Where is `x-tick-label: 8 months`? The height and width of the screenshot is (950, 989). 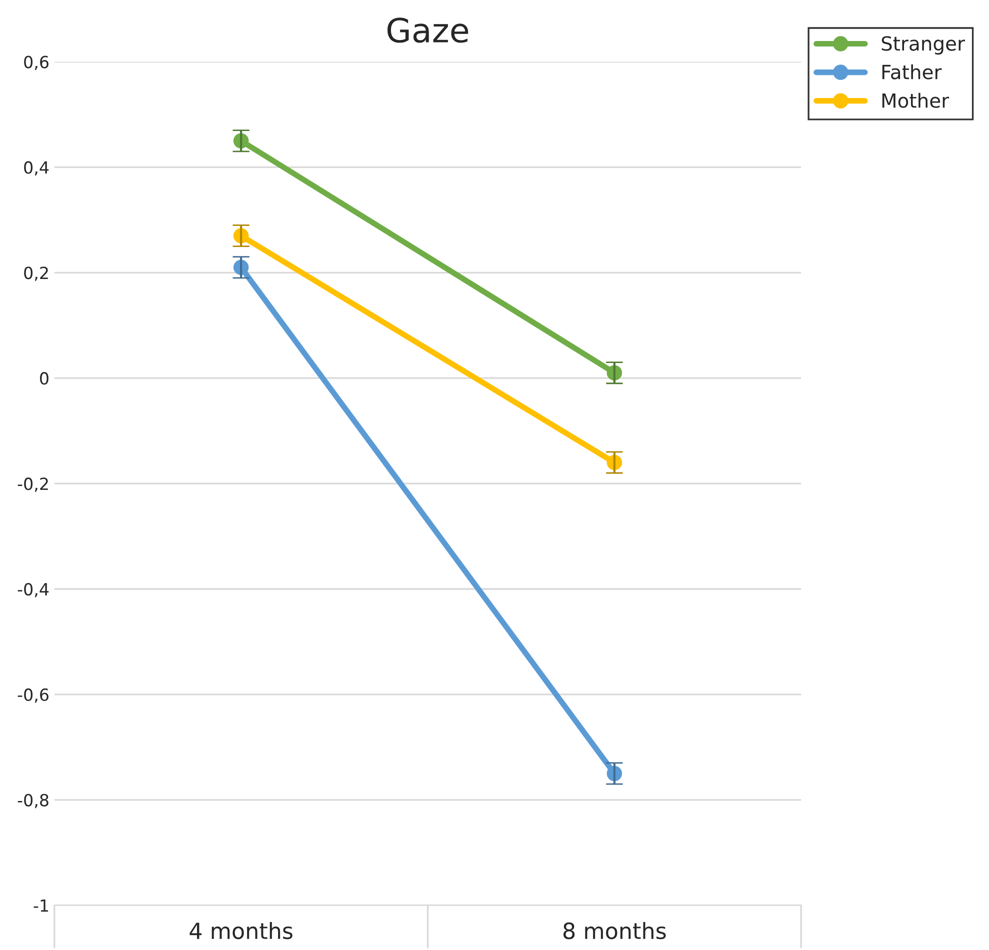 x-tick-label: 8 months is located at coordinates (614, 931).